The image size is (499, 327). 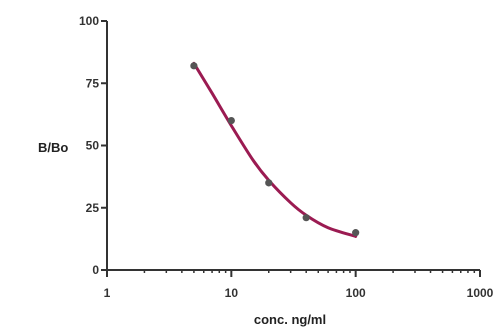 What do you see at coordinates (89, 21) in the screenshot?
I see `y-tick-label: 100` at bounding box center [89, 21].